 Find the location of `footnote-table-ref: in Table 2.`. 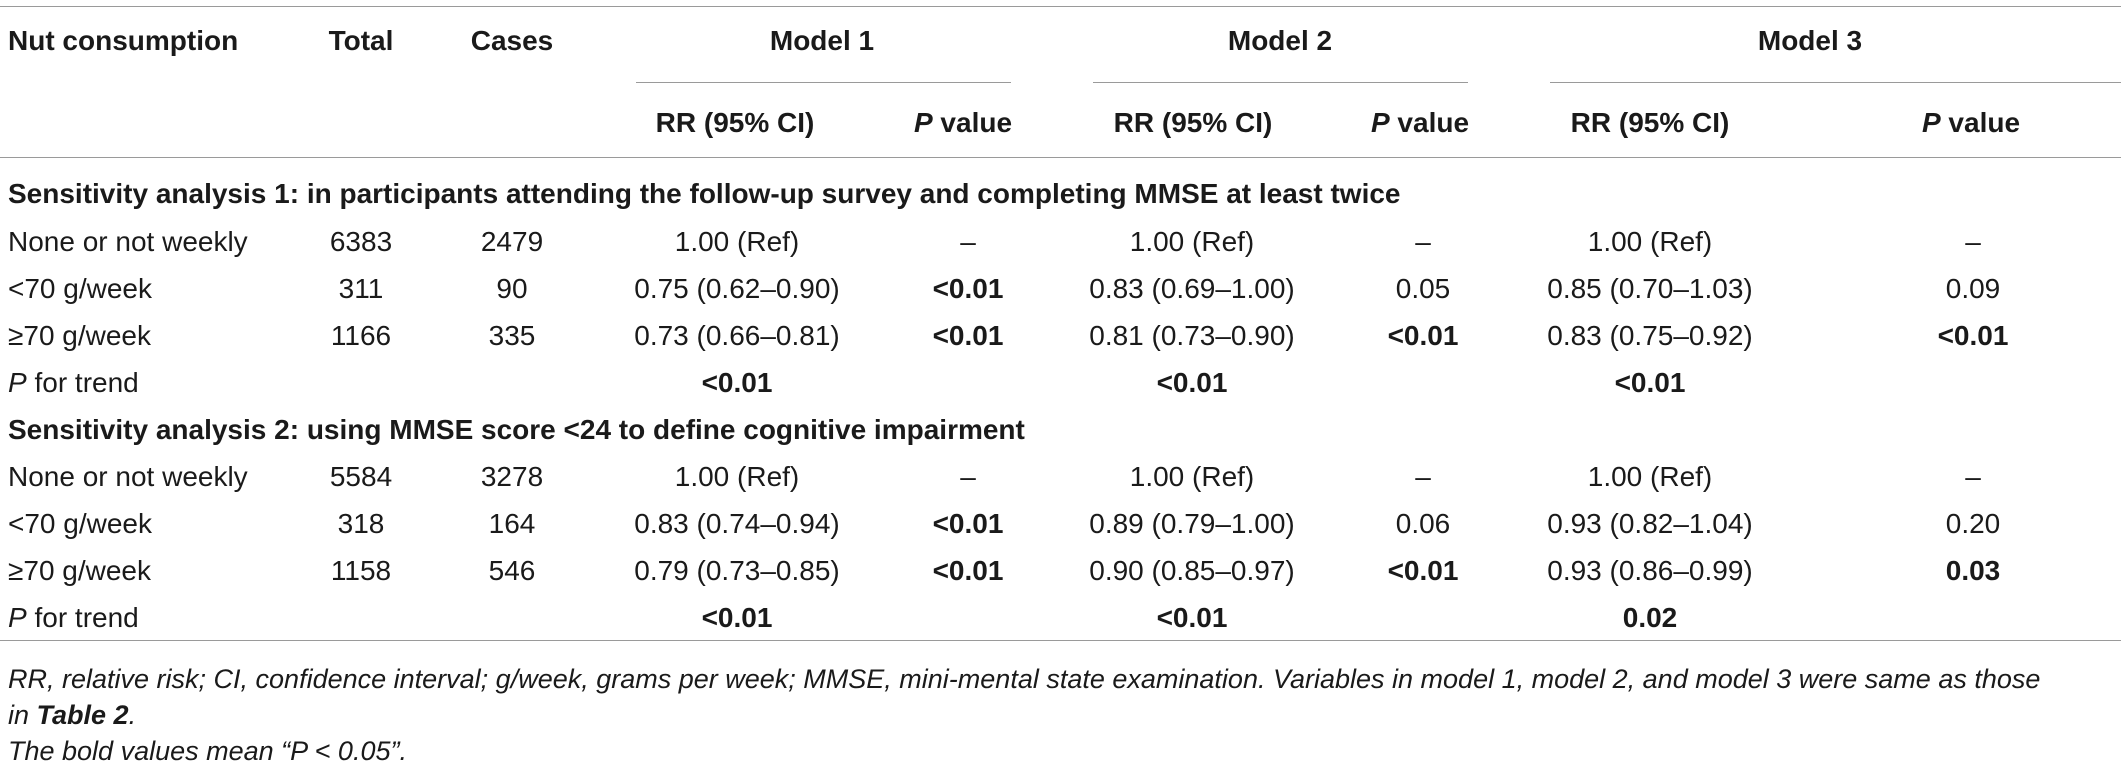

footnote-table-ref: in Table 2. is located at coordinates (72, 715).